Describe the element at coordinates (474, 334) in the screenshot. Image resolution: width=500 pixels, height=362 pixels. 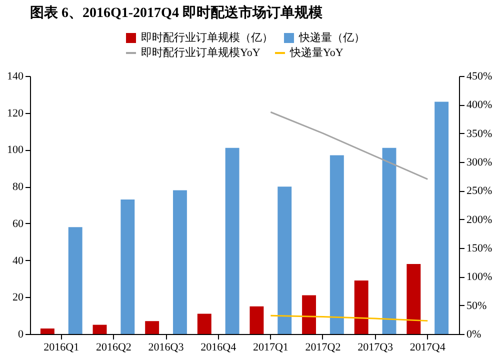
I see `y2-tick-label: 0%` at that location.